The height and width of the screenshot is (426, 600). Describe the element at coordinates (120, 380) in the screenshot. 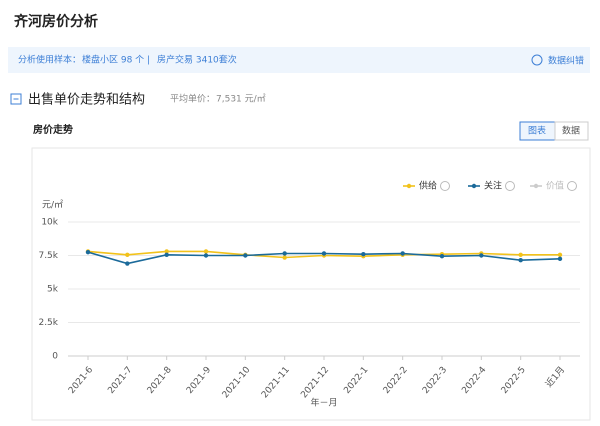

I see `x-tick-label: 2021-7` at that location.